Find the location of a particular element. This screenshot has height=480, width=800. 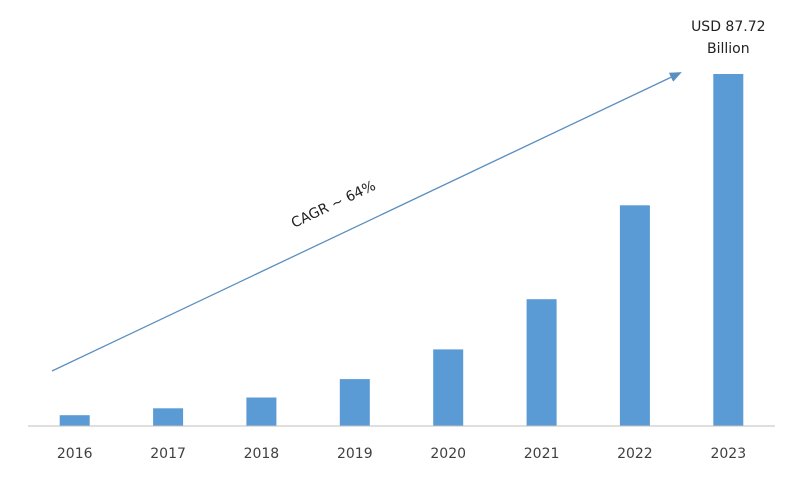

bar-2021 is located at coordinates (541, 362).